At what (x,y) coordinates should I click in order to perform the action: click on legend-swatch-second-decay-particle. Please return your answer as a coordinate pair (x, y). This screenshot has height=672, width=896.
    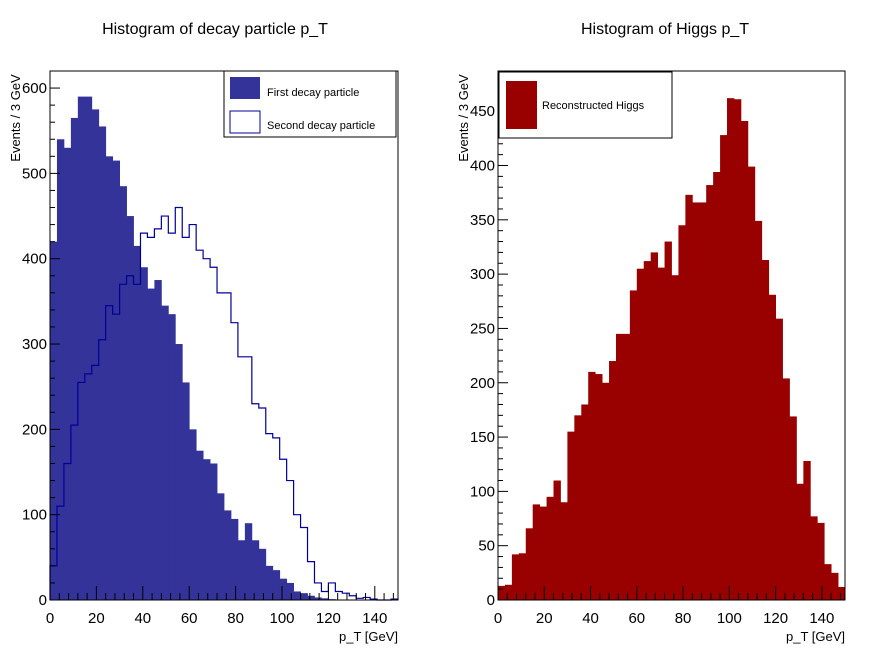
    Looking at the image, I should click on (245, 122).